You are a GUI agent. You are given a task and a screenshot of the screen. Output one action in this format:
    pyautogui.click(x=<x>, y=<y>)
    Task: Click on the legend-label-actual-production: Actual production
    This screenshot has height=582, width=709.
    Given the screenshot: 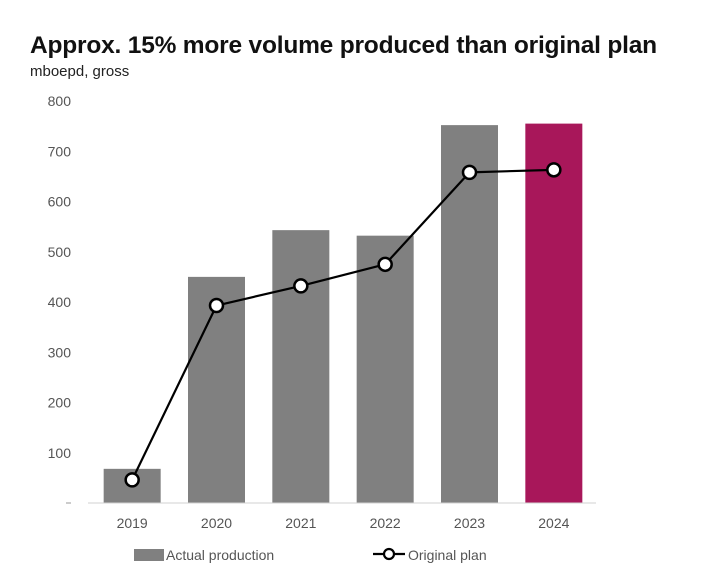 What is the action you would take?
    pyautogui.click(x=220, y=555)
    